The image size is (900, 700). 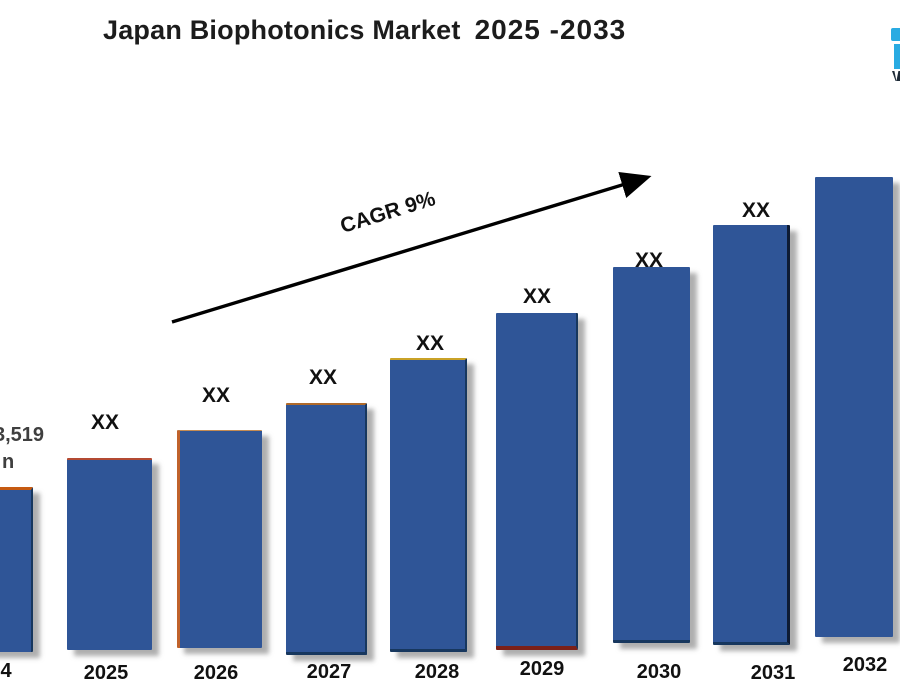 What do you see at coordinates (865, 665) in the screenshot?
I see `x-tick-2032: 2032` at bounding box center [865, 665].